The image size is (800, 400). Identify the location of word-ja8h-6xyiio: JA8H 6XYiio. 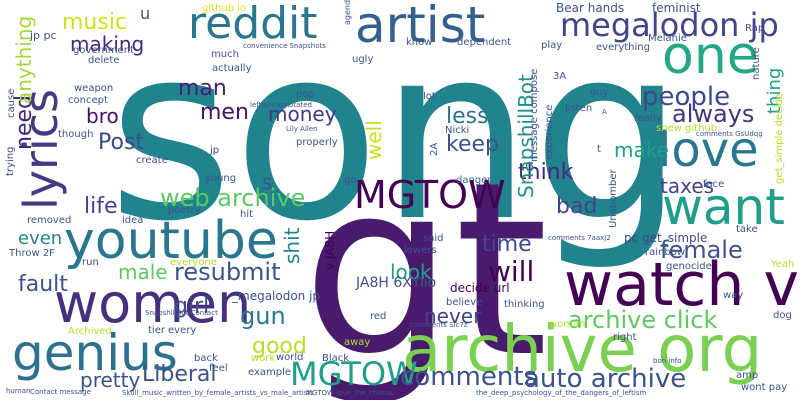
(396, 283).